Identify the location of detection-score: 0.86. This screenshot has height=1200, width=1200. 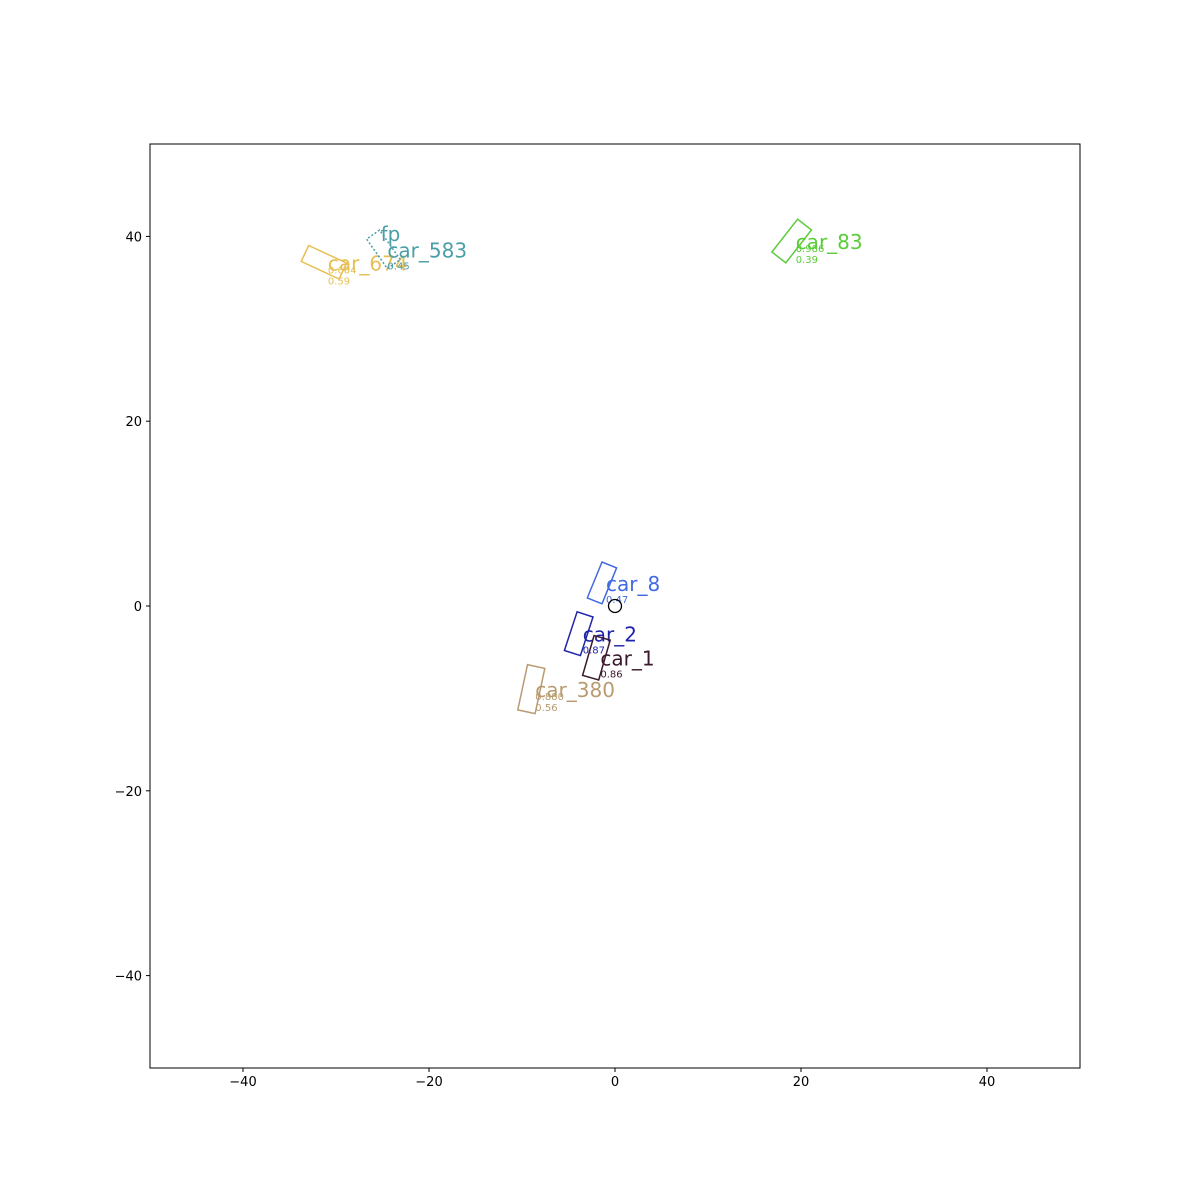
(611, 675).